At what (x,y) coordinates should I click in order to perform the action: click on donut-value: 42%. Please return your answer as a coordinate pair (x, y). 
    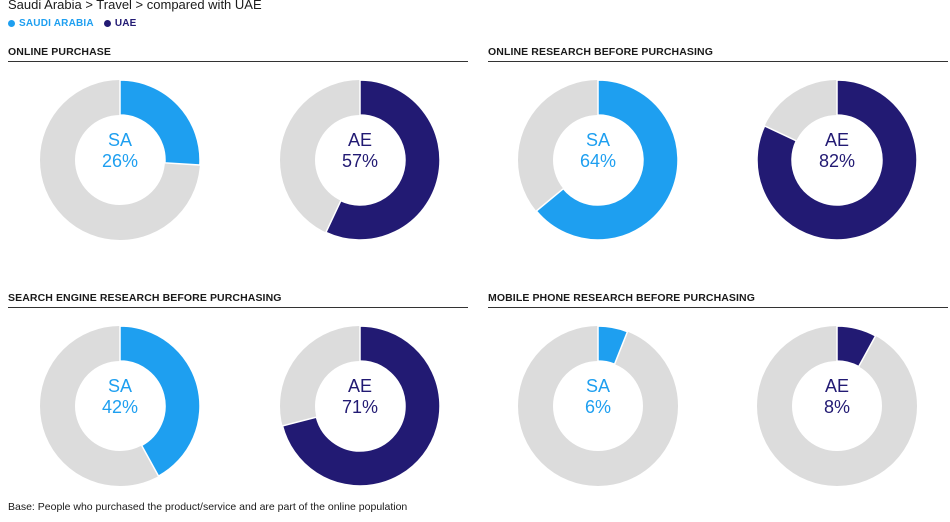
    Looking at the image, I should click on (120, 407).